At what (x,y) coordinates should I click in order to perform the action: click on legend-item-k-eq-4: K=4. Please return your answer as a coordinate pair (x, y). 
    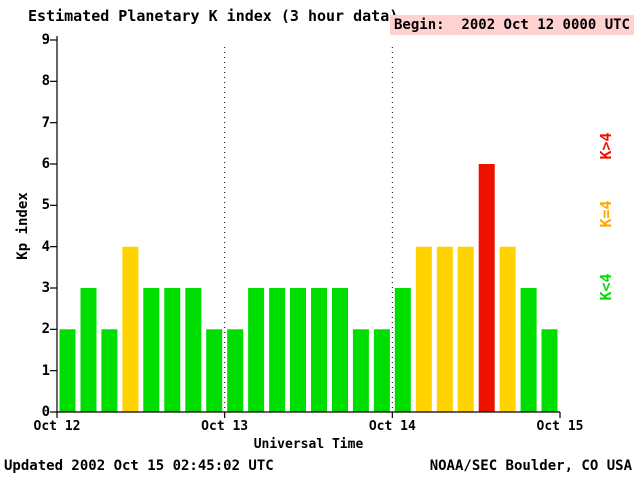
    Looking at the image, I should click on (606, 214).